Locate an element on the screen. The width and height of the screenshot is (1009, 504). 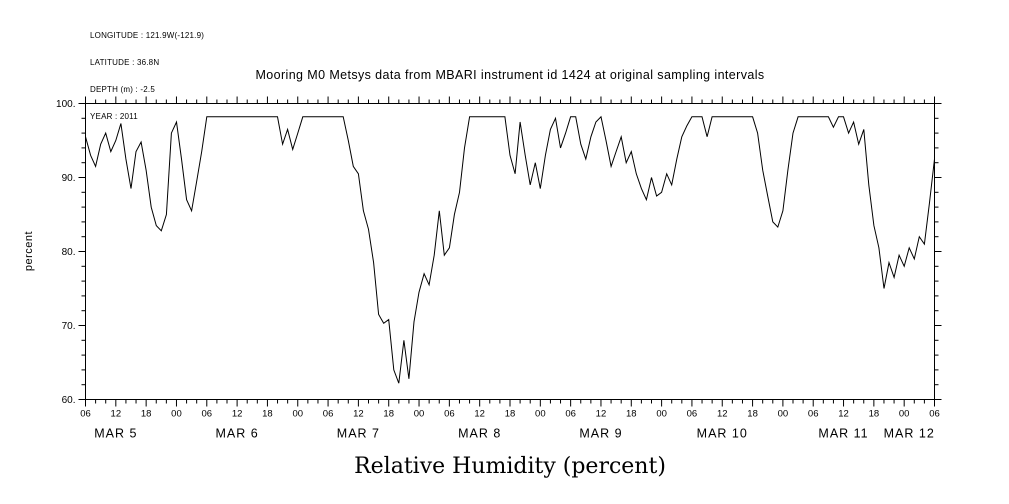
metadata-latitude: LATITUDE : 36.8N is located at coordinates (125, 62).